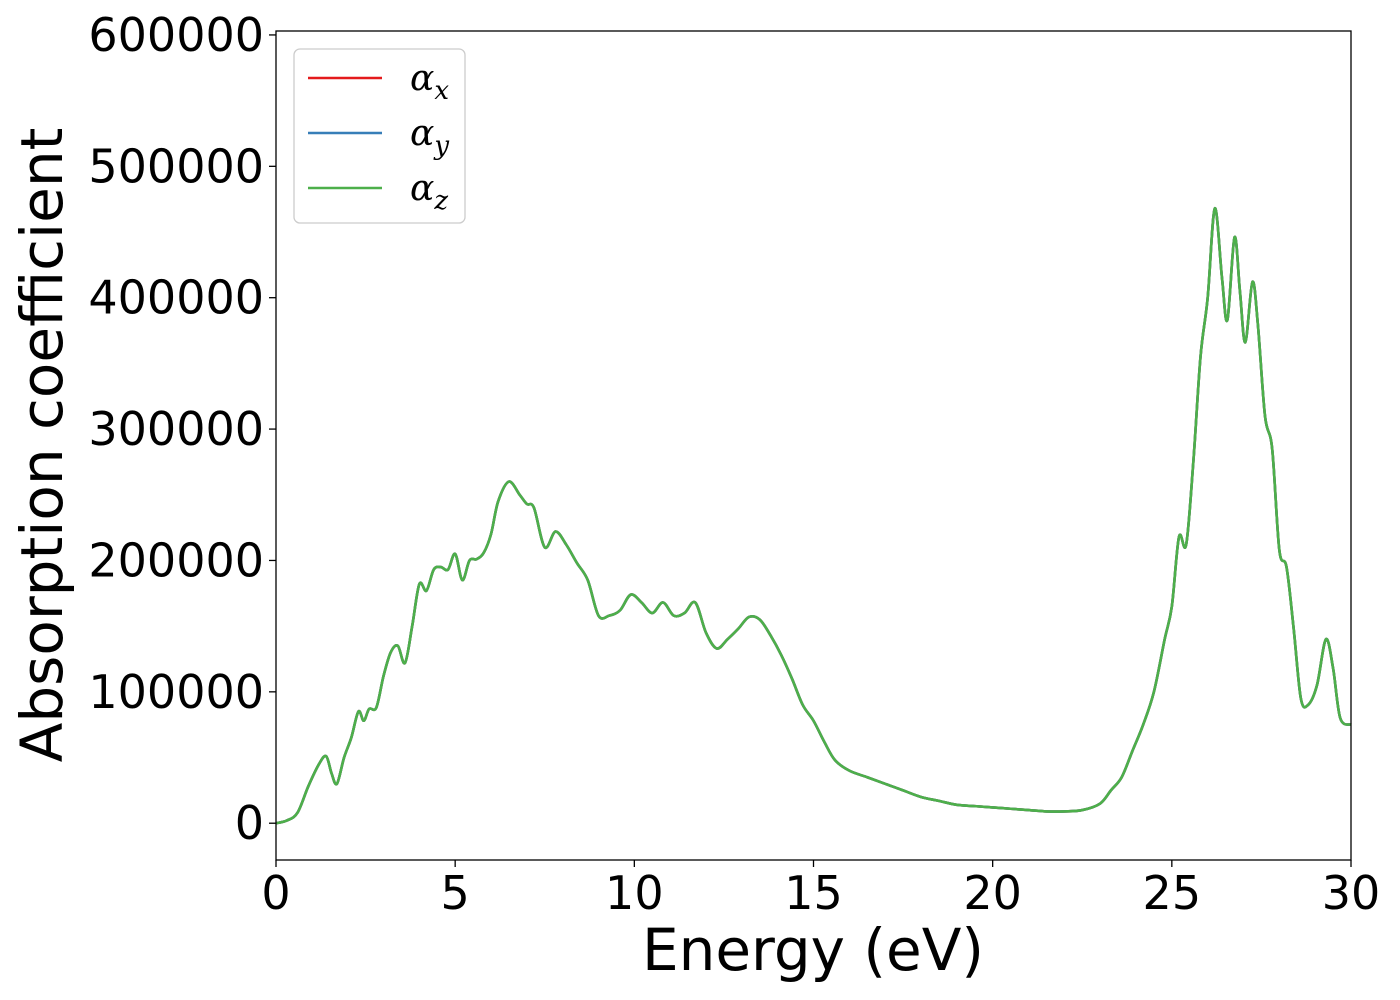 The height and width of the screenshot is (1000, 1400). Describe the element at coordinates (1172, 893) in the screenshot. I see `x-tick-label: 25` at that location.